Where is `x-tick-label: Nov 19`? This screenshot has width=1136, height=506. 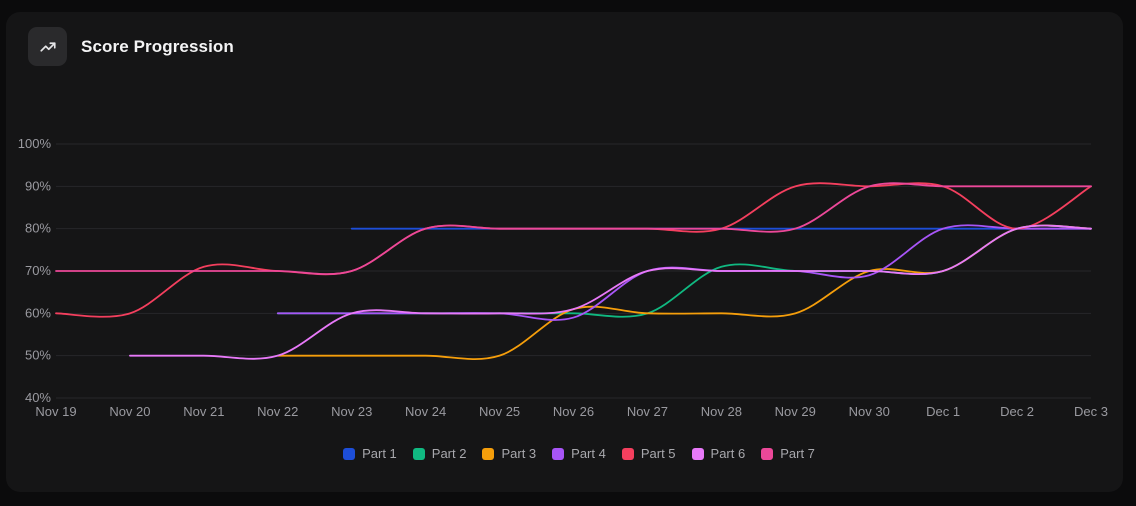
x-tick-label: Nov 19 is located at coordinates (55, 411).